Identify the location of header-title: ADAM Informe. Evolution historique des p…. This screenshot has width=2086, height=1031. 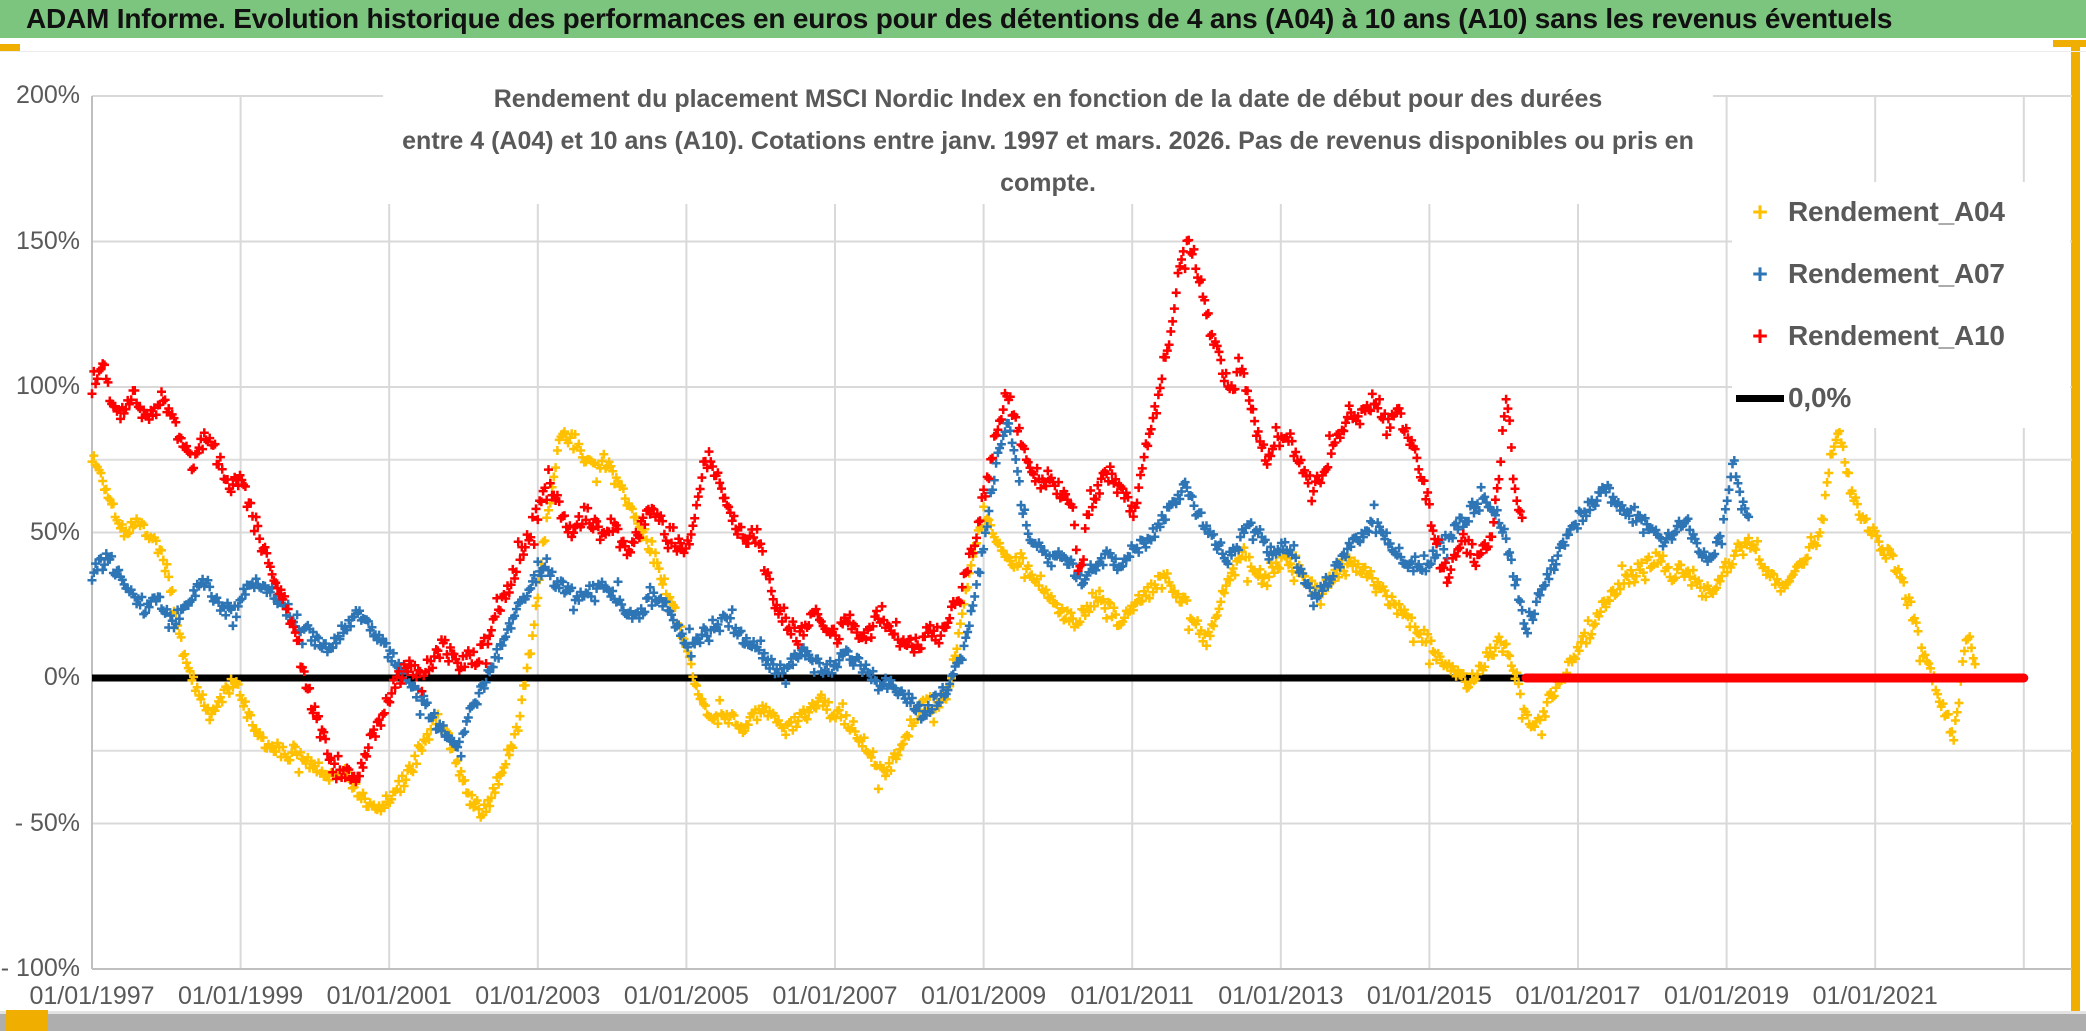
(959, 18).